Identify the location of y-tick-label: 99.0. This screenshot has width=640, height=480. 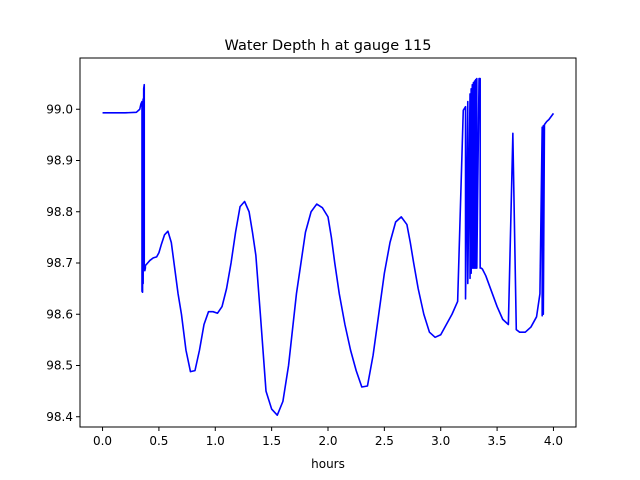
(59, 109).